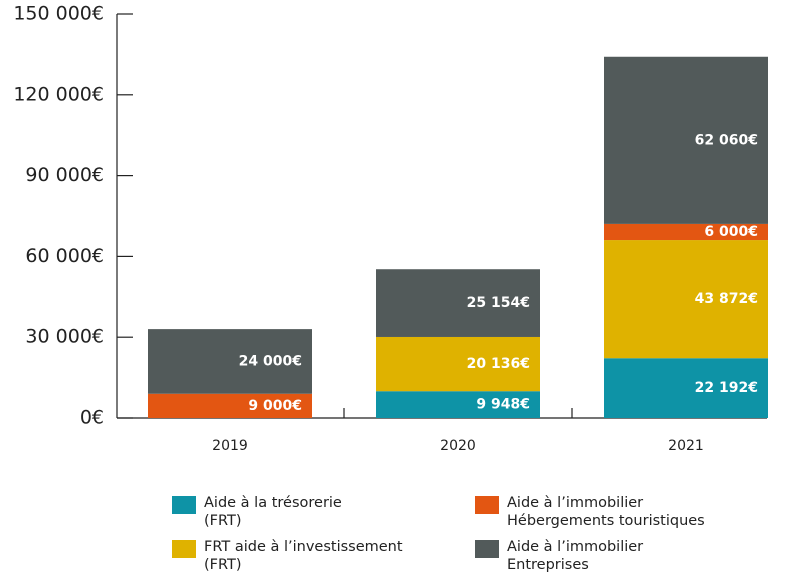 The height and width of the screenshot is (573, 791). I want to click on legend-item: Aide à l’immobilier Entreprises, so click(559, 555).